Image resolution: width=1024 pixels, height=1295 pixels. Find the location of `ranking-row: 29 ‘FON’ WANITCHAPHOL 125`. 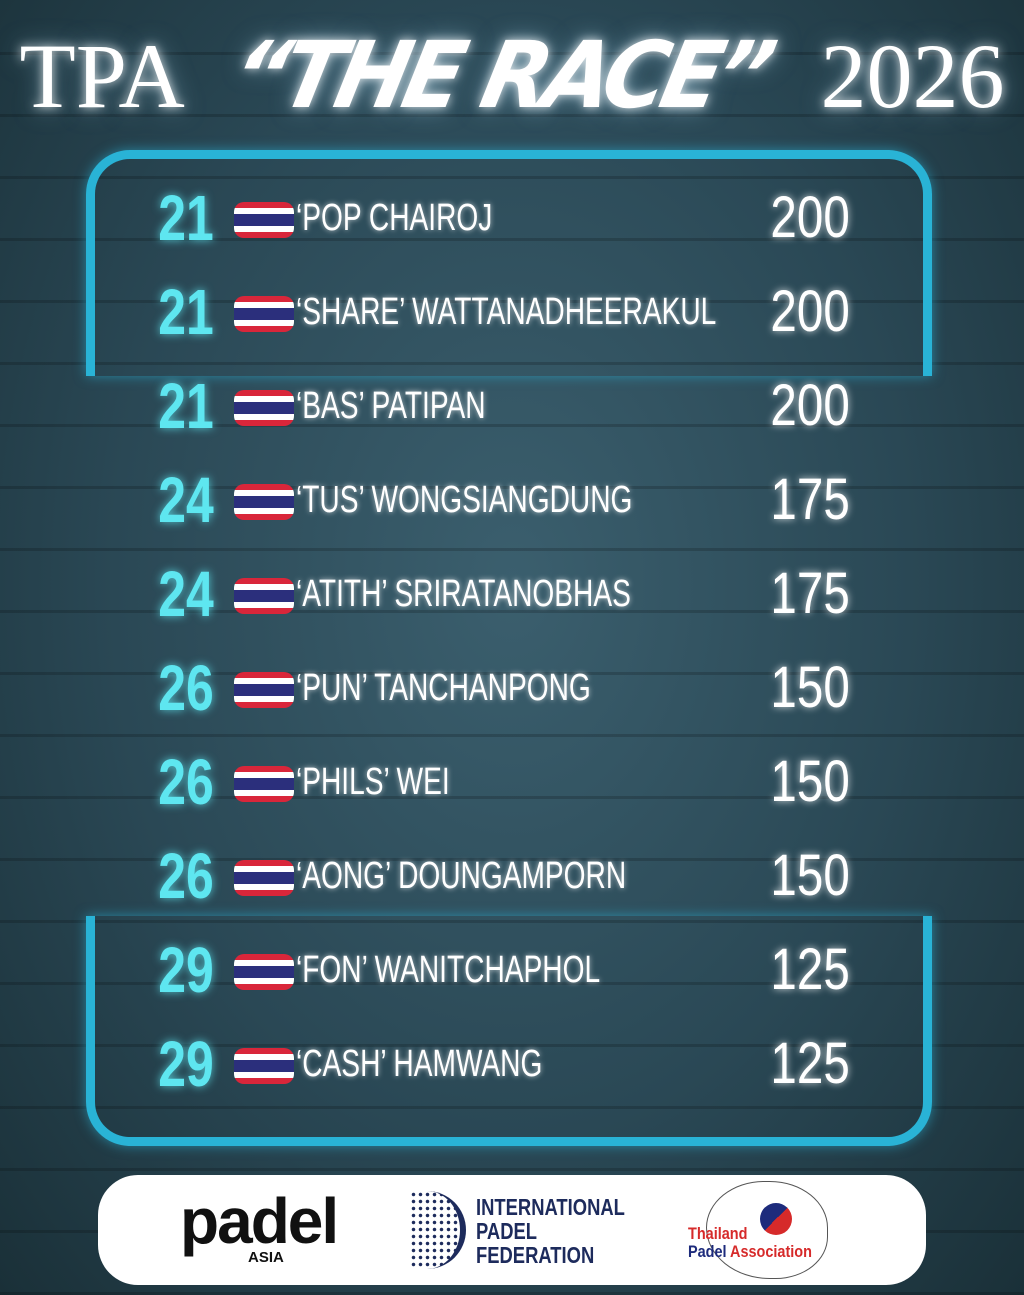

ranking-row: 29 ‘FON’ WANITCHAPHOL 125 is located at coordinates (500, 970).